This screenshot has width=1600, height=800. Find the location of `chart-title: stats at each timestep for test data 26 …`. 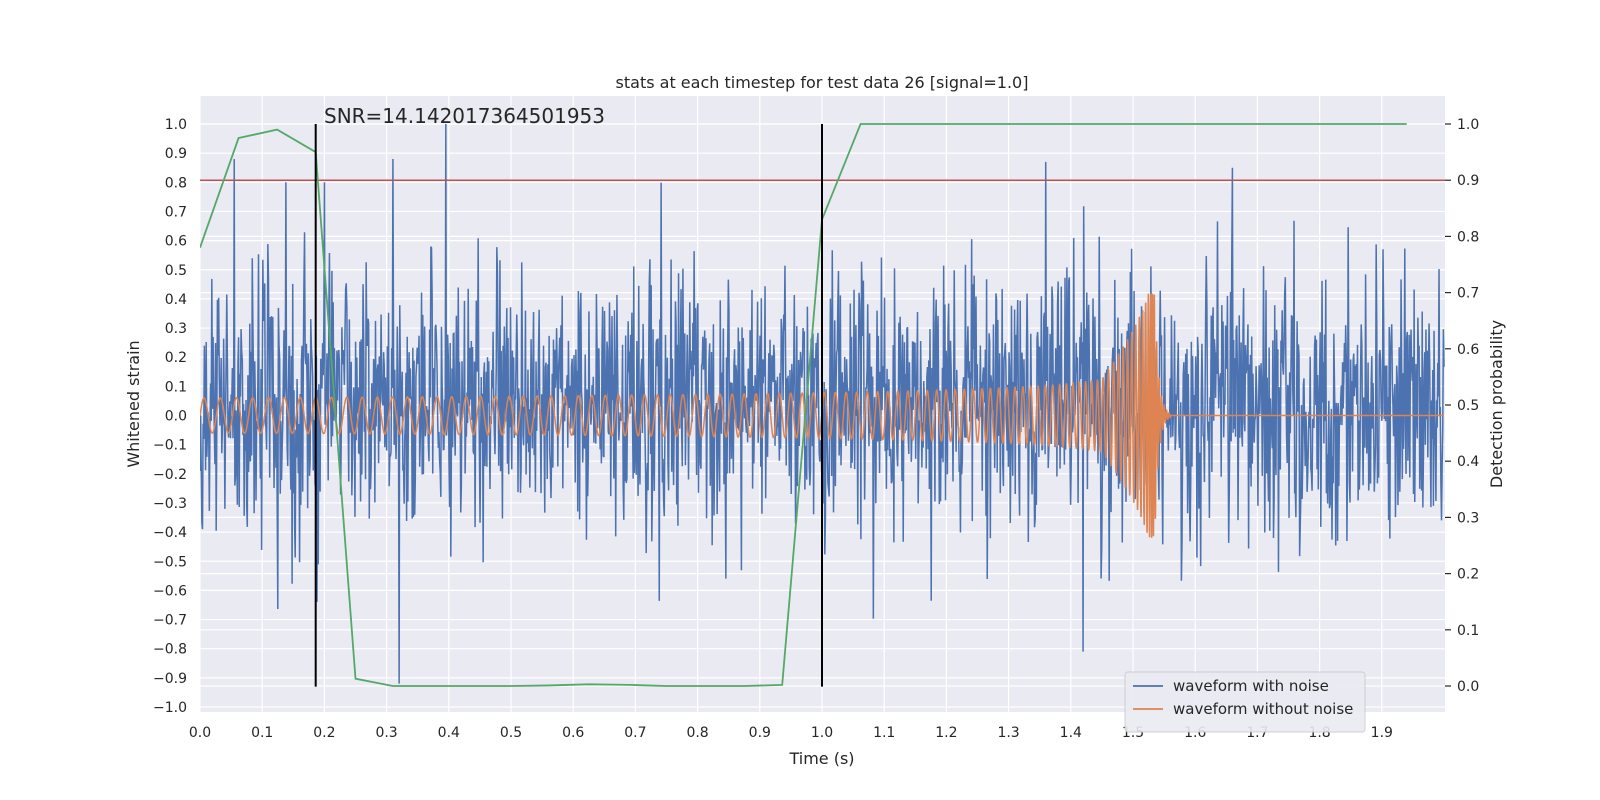

chart-title: stats at each timestep for test data 26 … is located at coordinates (822, 82).